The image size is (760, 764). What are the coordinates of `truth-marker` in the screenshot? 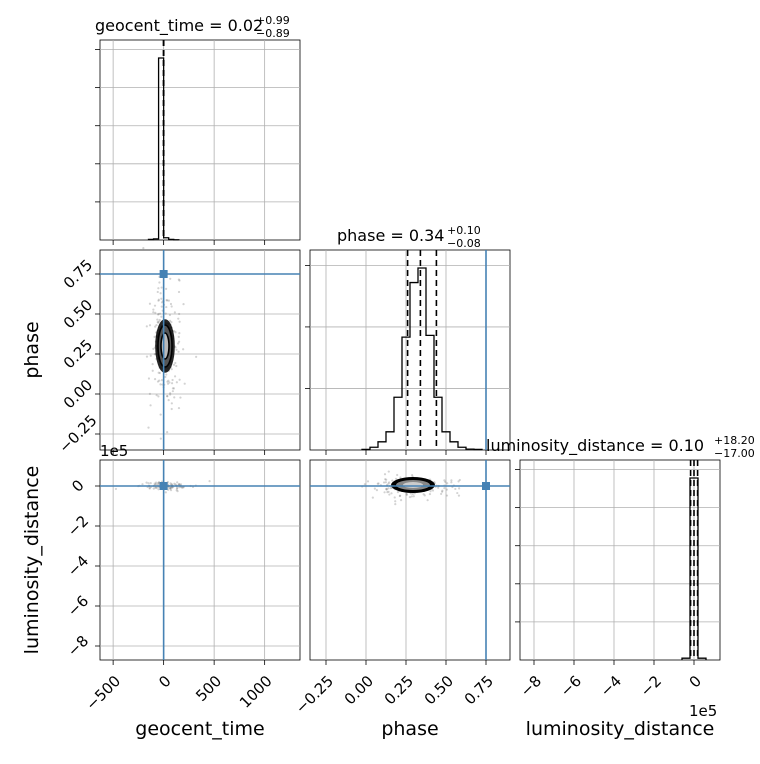 It's located at (486, 486).